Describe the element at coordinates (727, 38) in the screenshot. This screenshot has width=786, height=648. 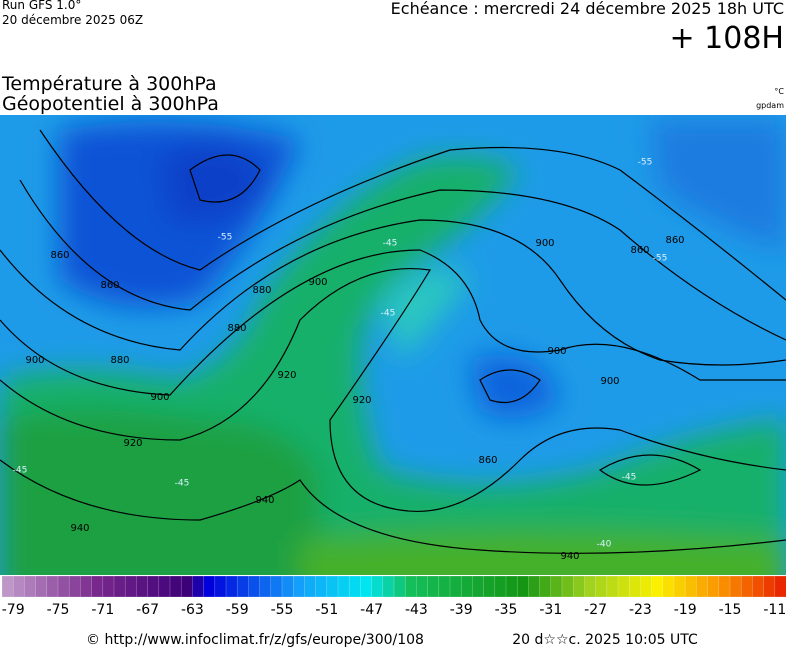
I see `lead-time: + 108H` at that location.